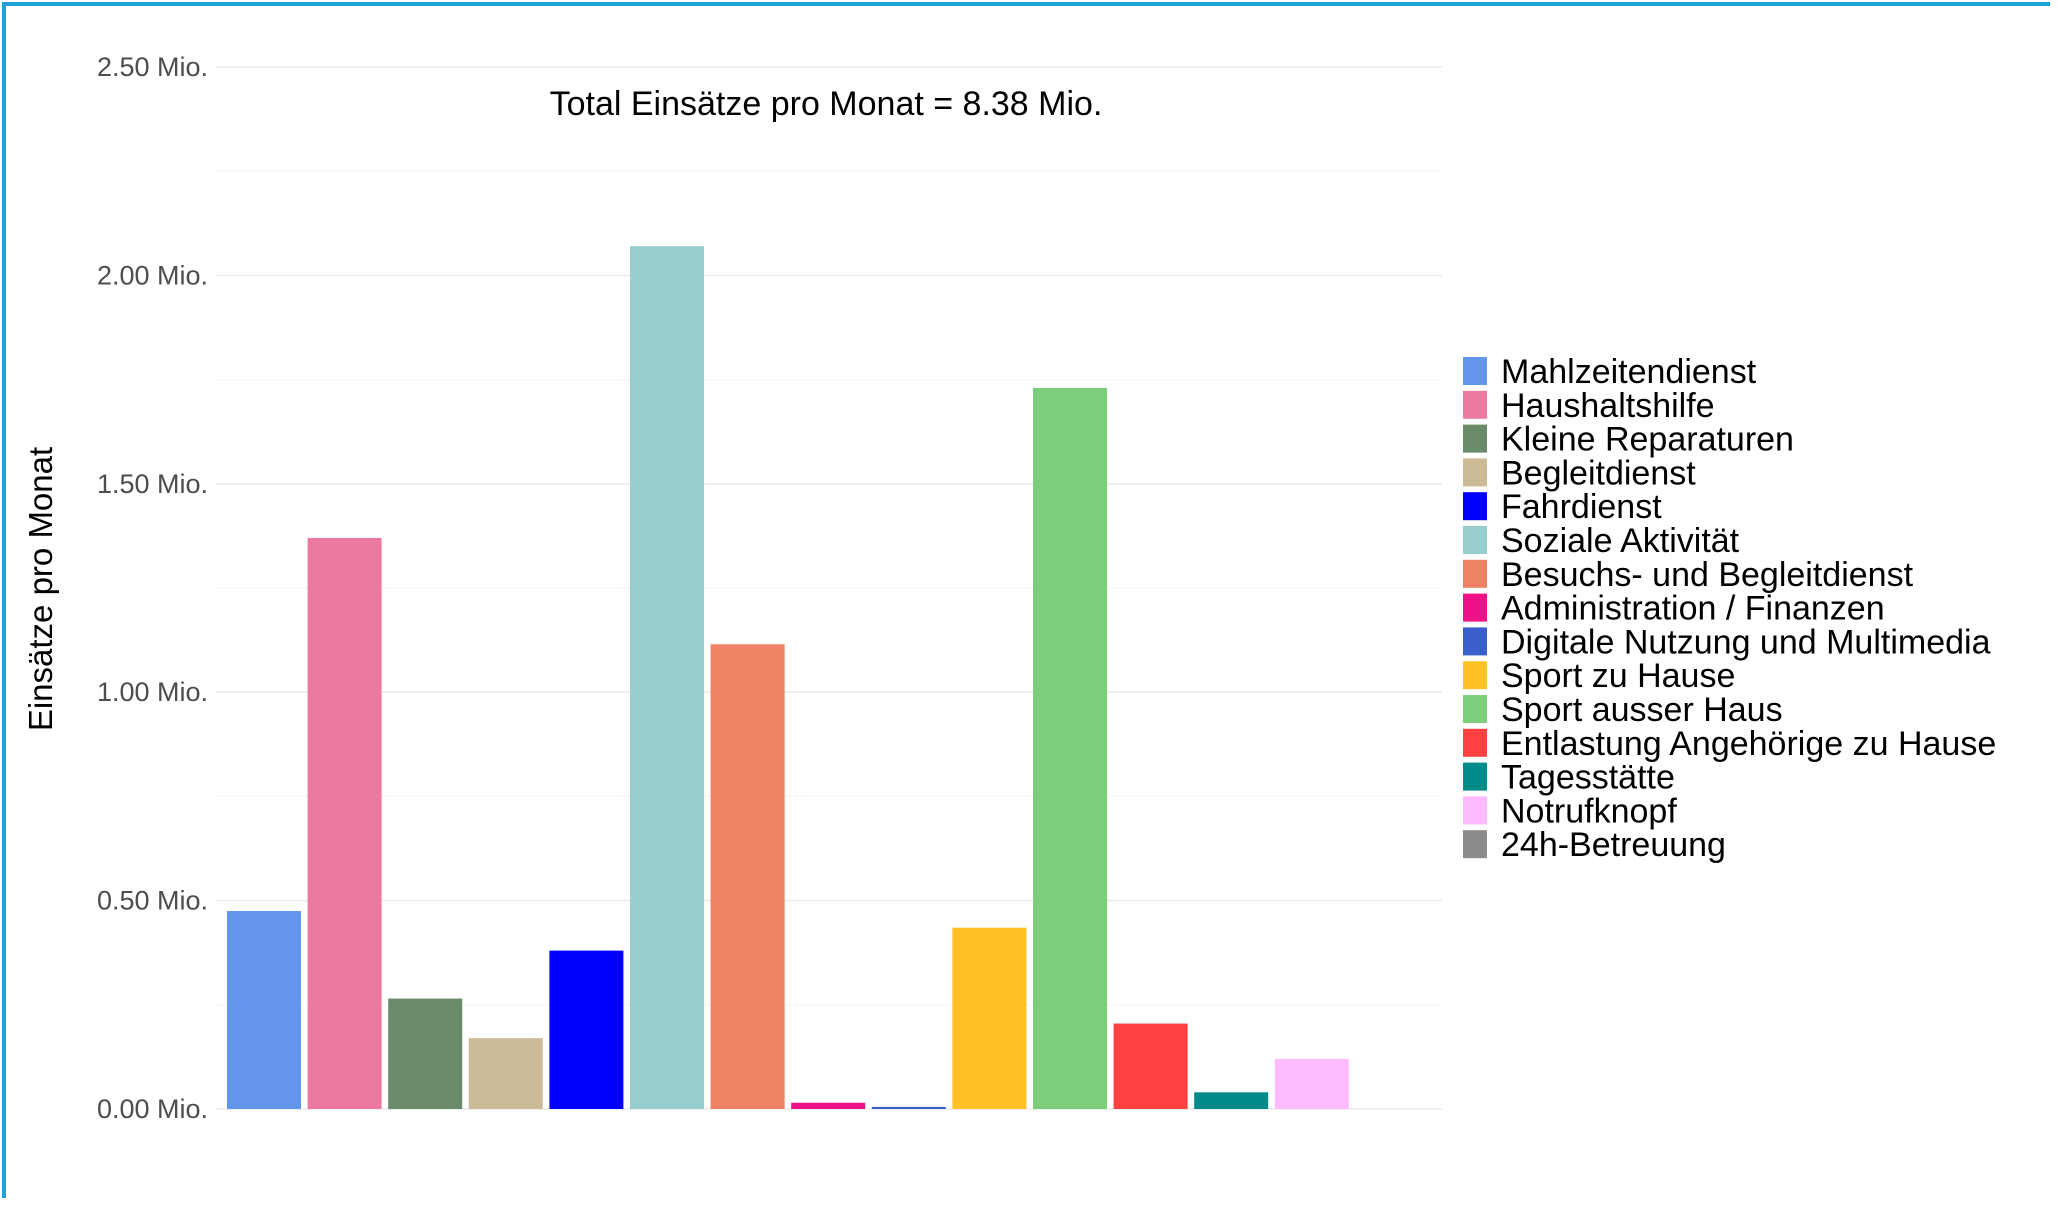  Describe the element at coordinates (1589, 811) in the screenshot. I see `legend-label: Notrufknopf` at that location.